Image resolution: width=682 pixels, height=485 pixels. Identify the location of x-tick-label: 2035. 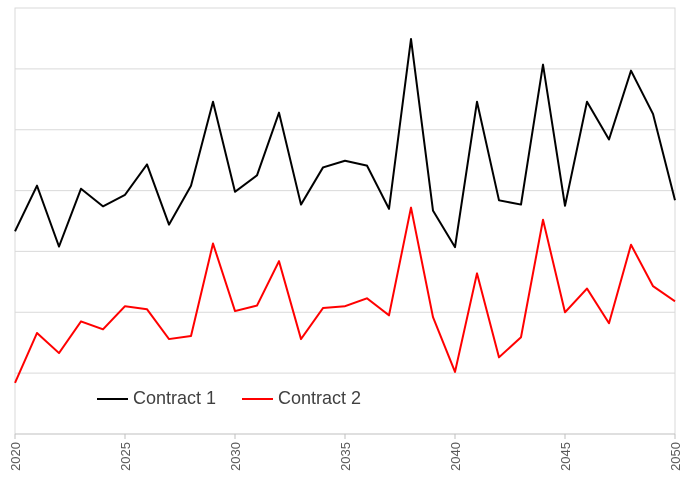
(345, 456).